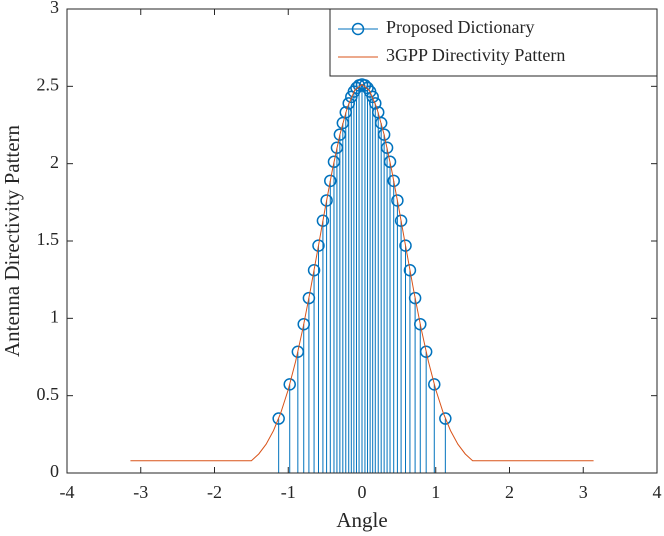 This screenshot has height=536, width=664. What do you see at coordinates (48, 84) in the screenshot?
I see `y-tick-label: 2.5` at bounding box center [48, 84].